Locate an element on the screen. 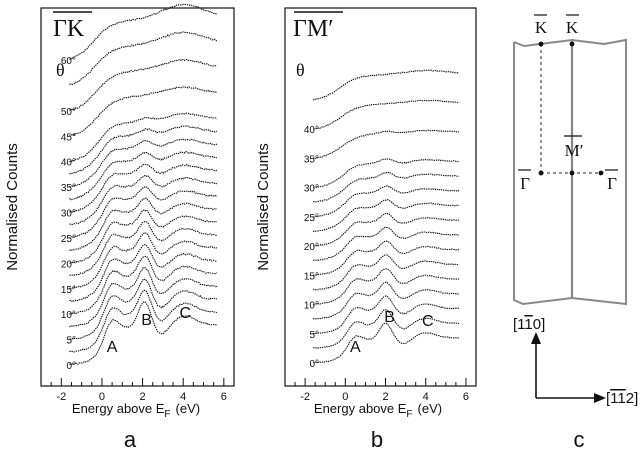 The width and height of the screenshot is (642, 458). k-point-outer-marker is located at coordinates (541, 44).